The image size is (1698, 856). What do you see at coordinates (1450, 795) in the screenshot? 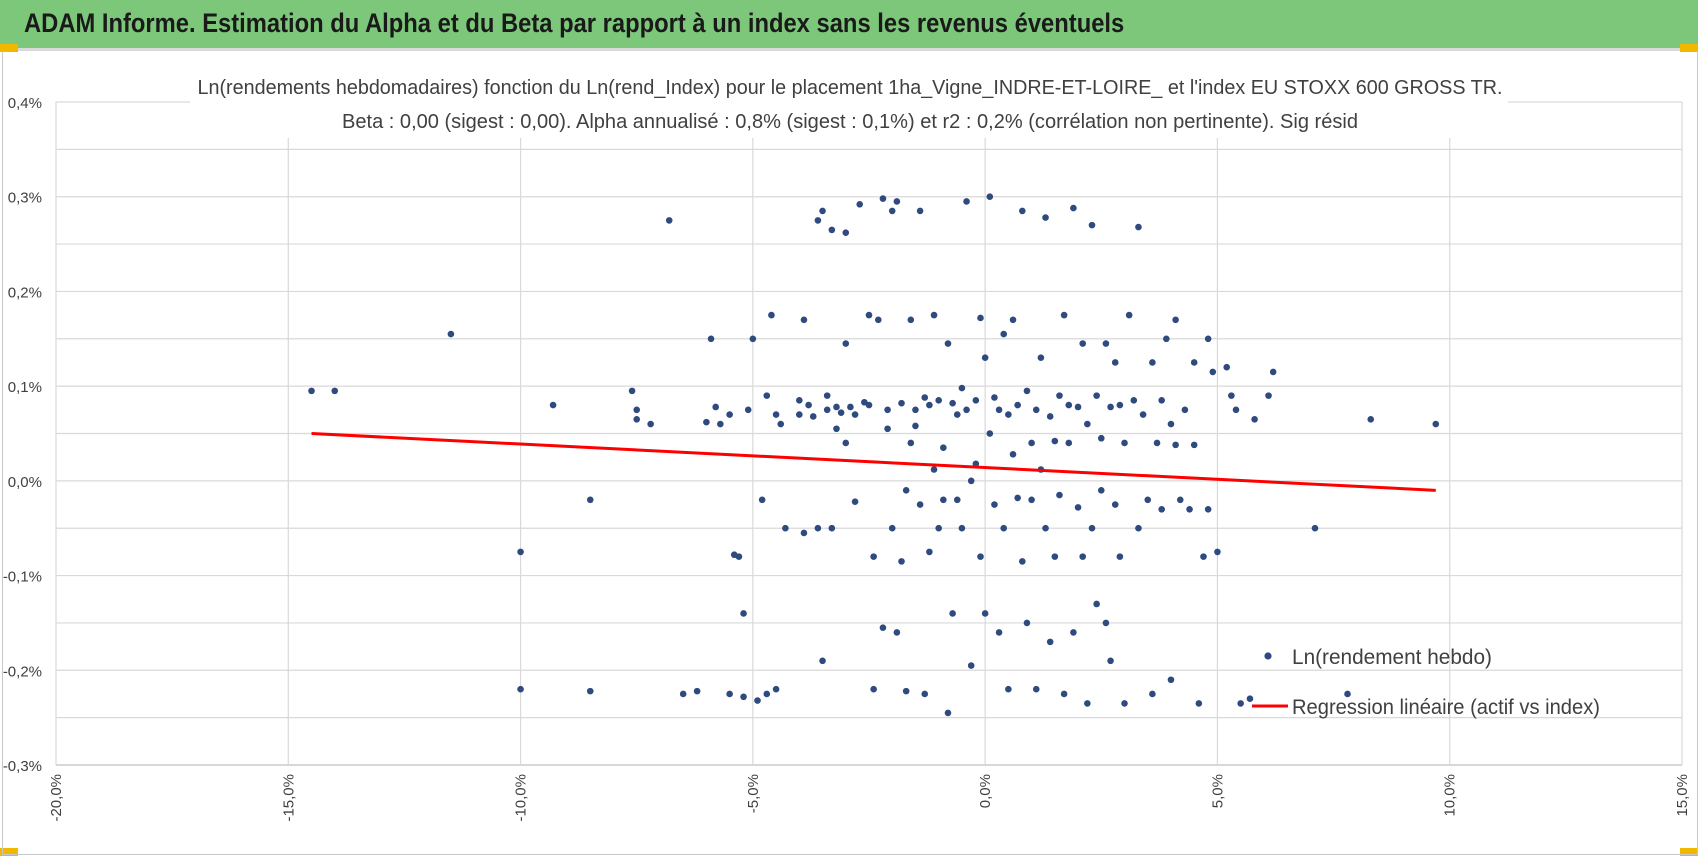
I see `x-tick-label: 10,0%` at bounding box center [1450, 795].